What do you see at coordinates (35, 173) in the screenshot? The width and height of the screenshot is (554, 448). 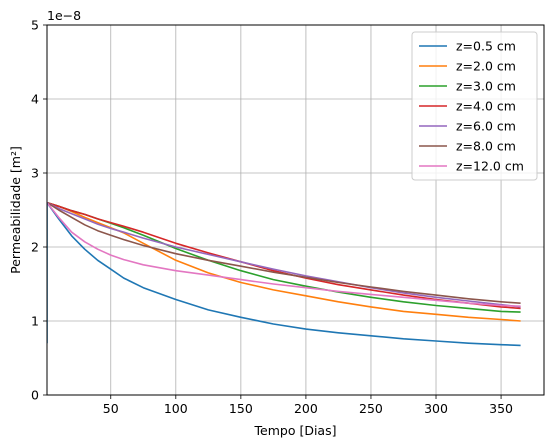 I see `y-tick-label: 3` at bounding box center [35, 173].